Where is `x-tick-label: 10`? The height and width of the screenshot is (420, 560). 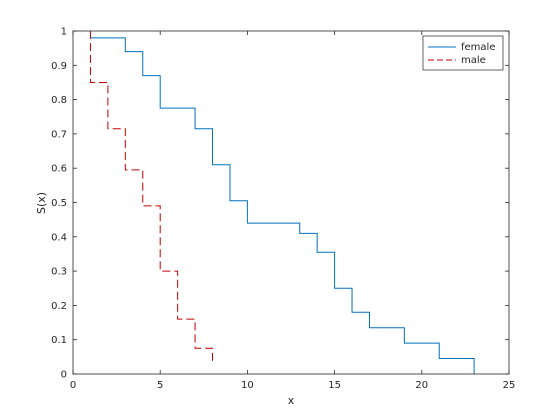
x-tick-label: 10 is located at coordinates (247, 385).